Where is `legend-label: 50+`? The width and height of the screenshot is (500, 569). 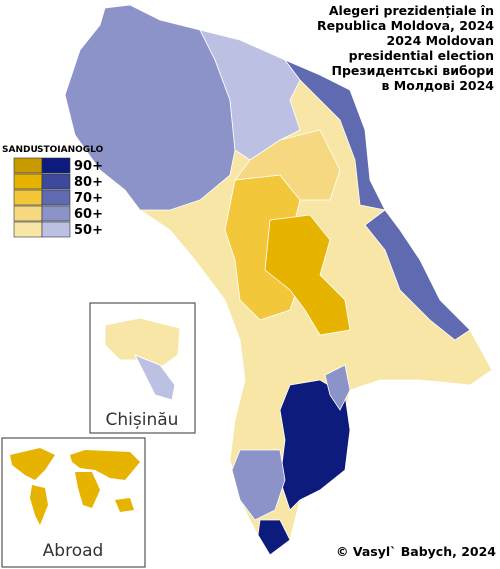
legend-label: 50+ is located at coordinates (88, 230).